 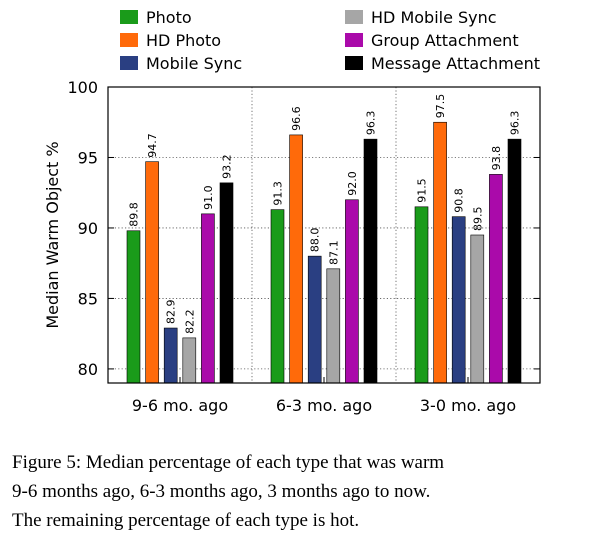 What do you see at coordinates (496, 158) in the screenshot?
I see `bar-value-label: 93.8` at bounding box center [496, 158].